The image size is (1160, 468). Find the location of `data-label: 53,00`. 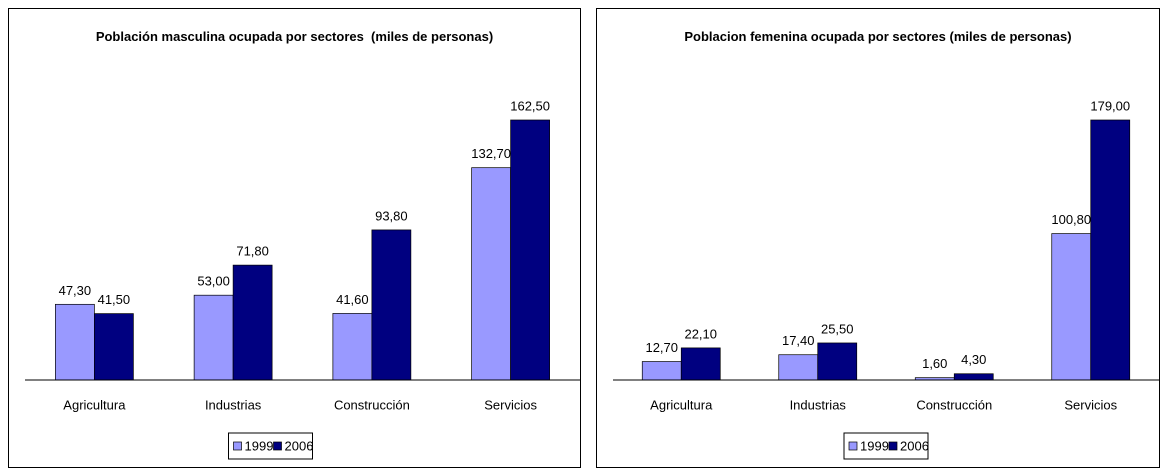

data-label: 53,00 is located at coordinates (213, 281).